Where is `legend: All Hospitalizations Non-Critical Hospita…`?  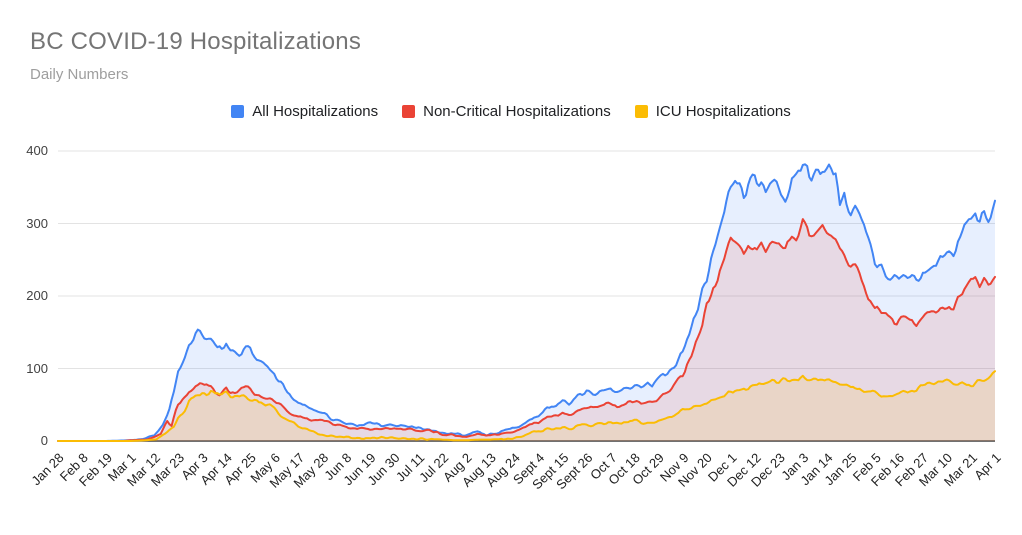 legend: All Hospitalizations Non-Critical Hospita… is located at coordinates (511, 111).